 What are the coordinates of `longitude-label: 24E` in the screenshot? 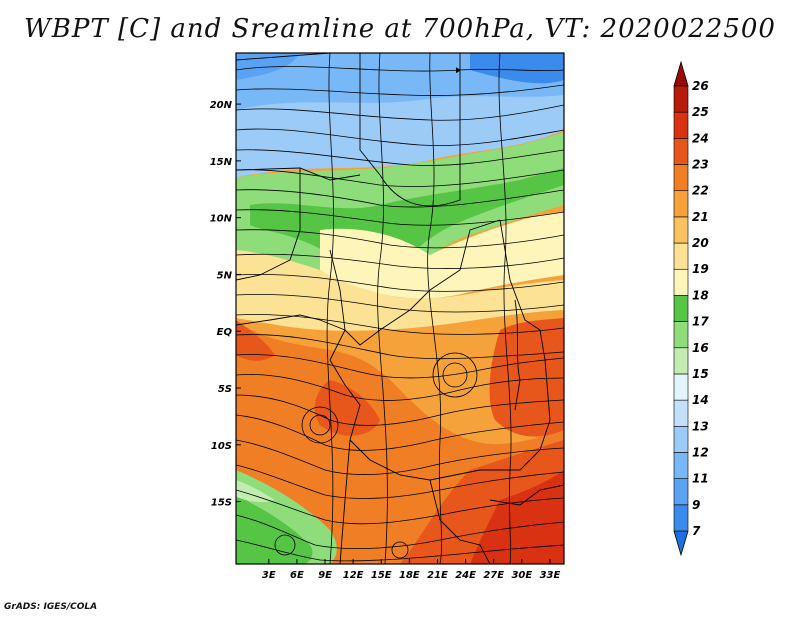 It's located at (465, 575).